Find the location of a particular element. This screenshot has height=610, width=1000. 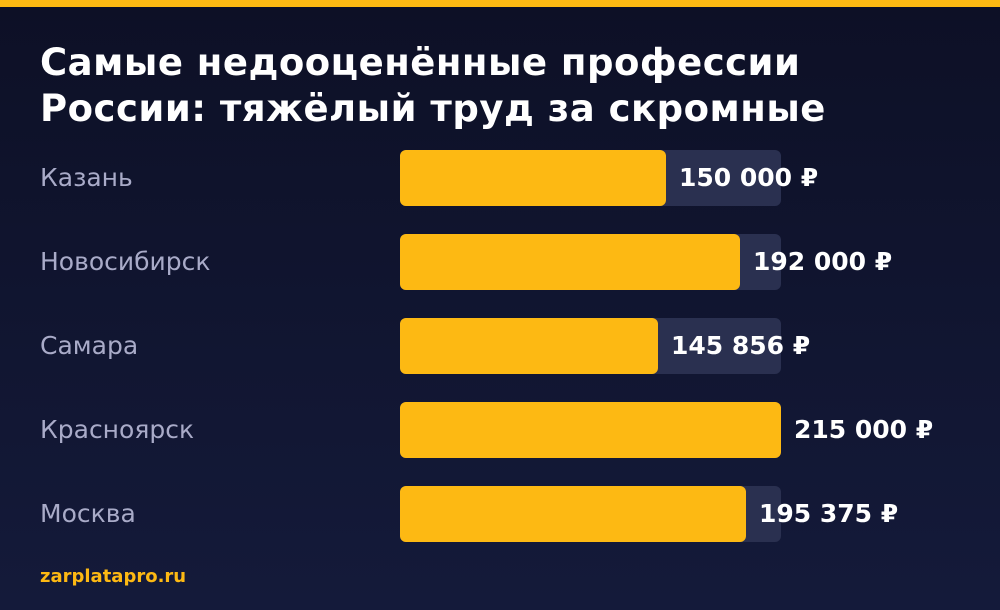

top-accent-stripe is located at coordinates (500, 3).